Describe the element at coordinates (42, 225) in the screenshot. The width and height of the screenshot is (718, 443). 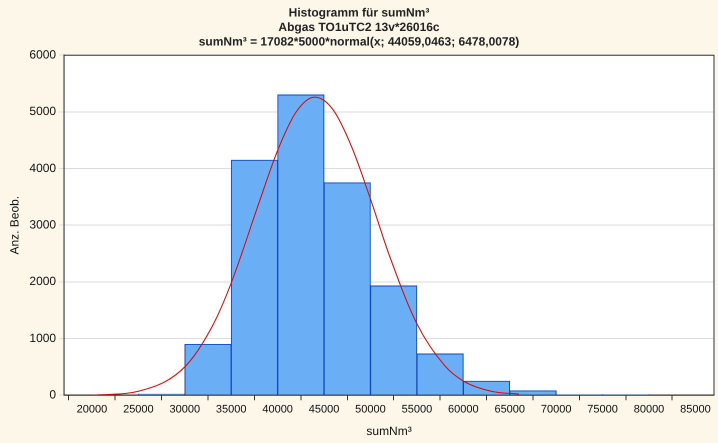
I see `y-tick-label: 3000` at that location.